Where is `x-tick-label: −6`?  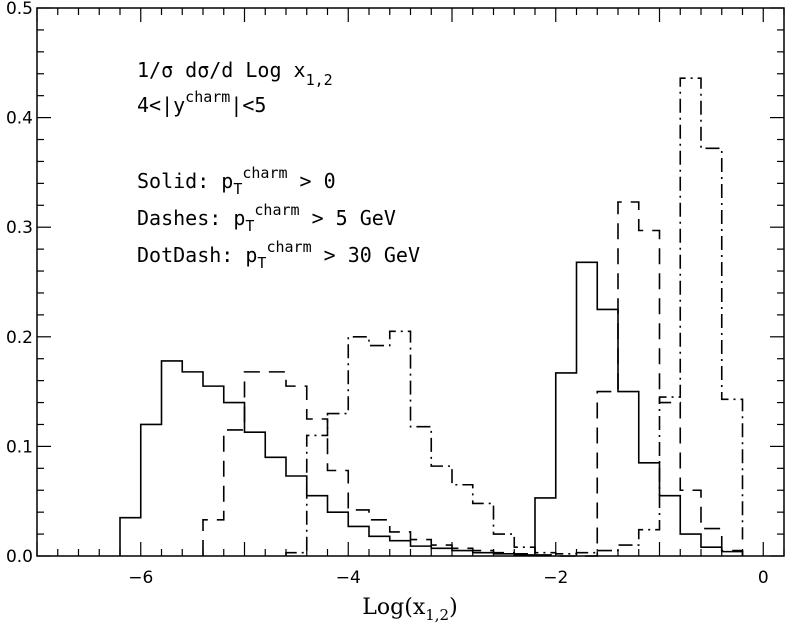 x-tick-label: −6 is located at coordinates (140, 578).